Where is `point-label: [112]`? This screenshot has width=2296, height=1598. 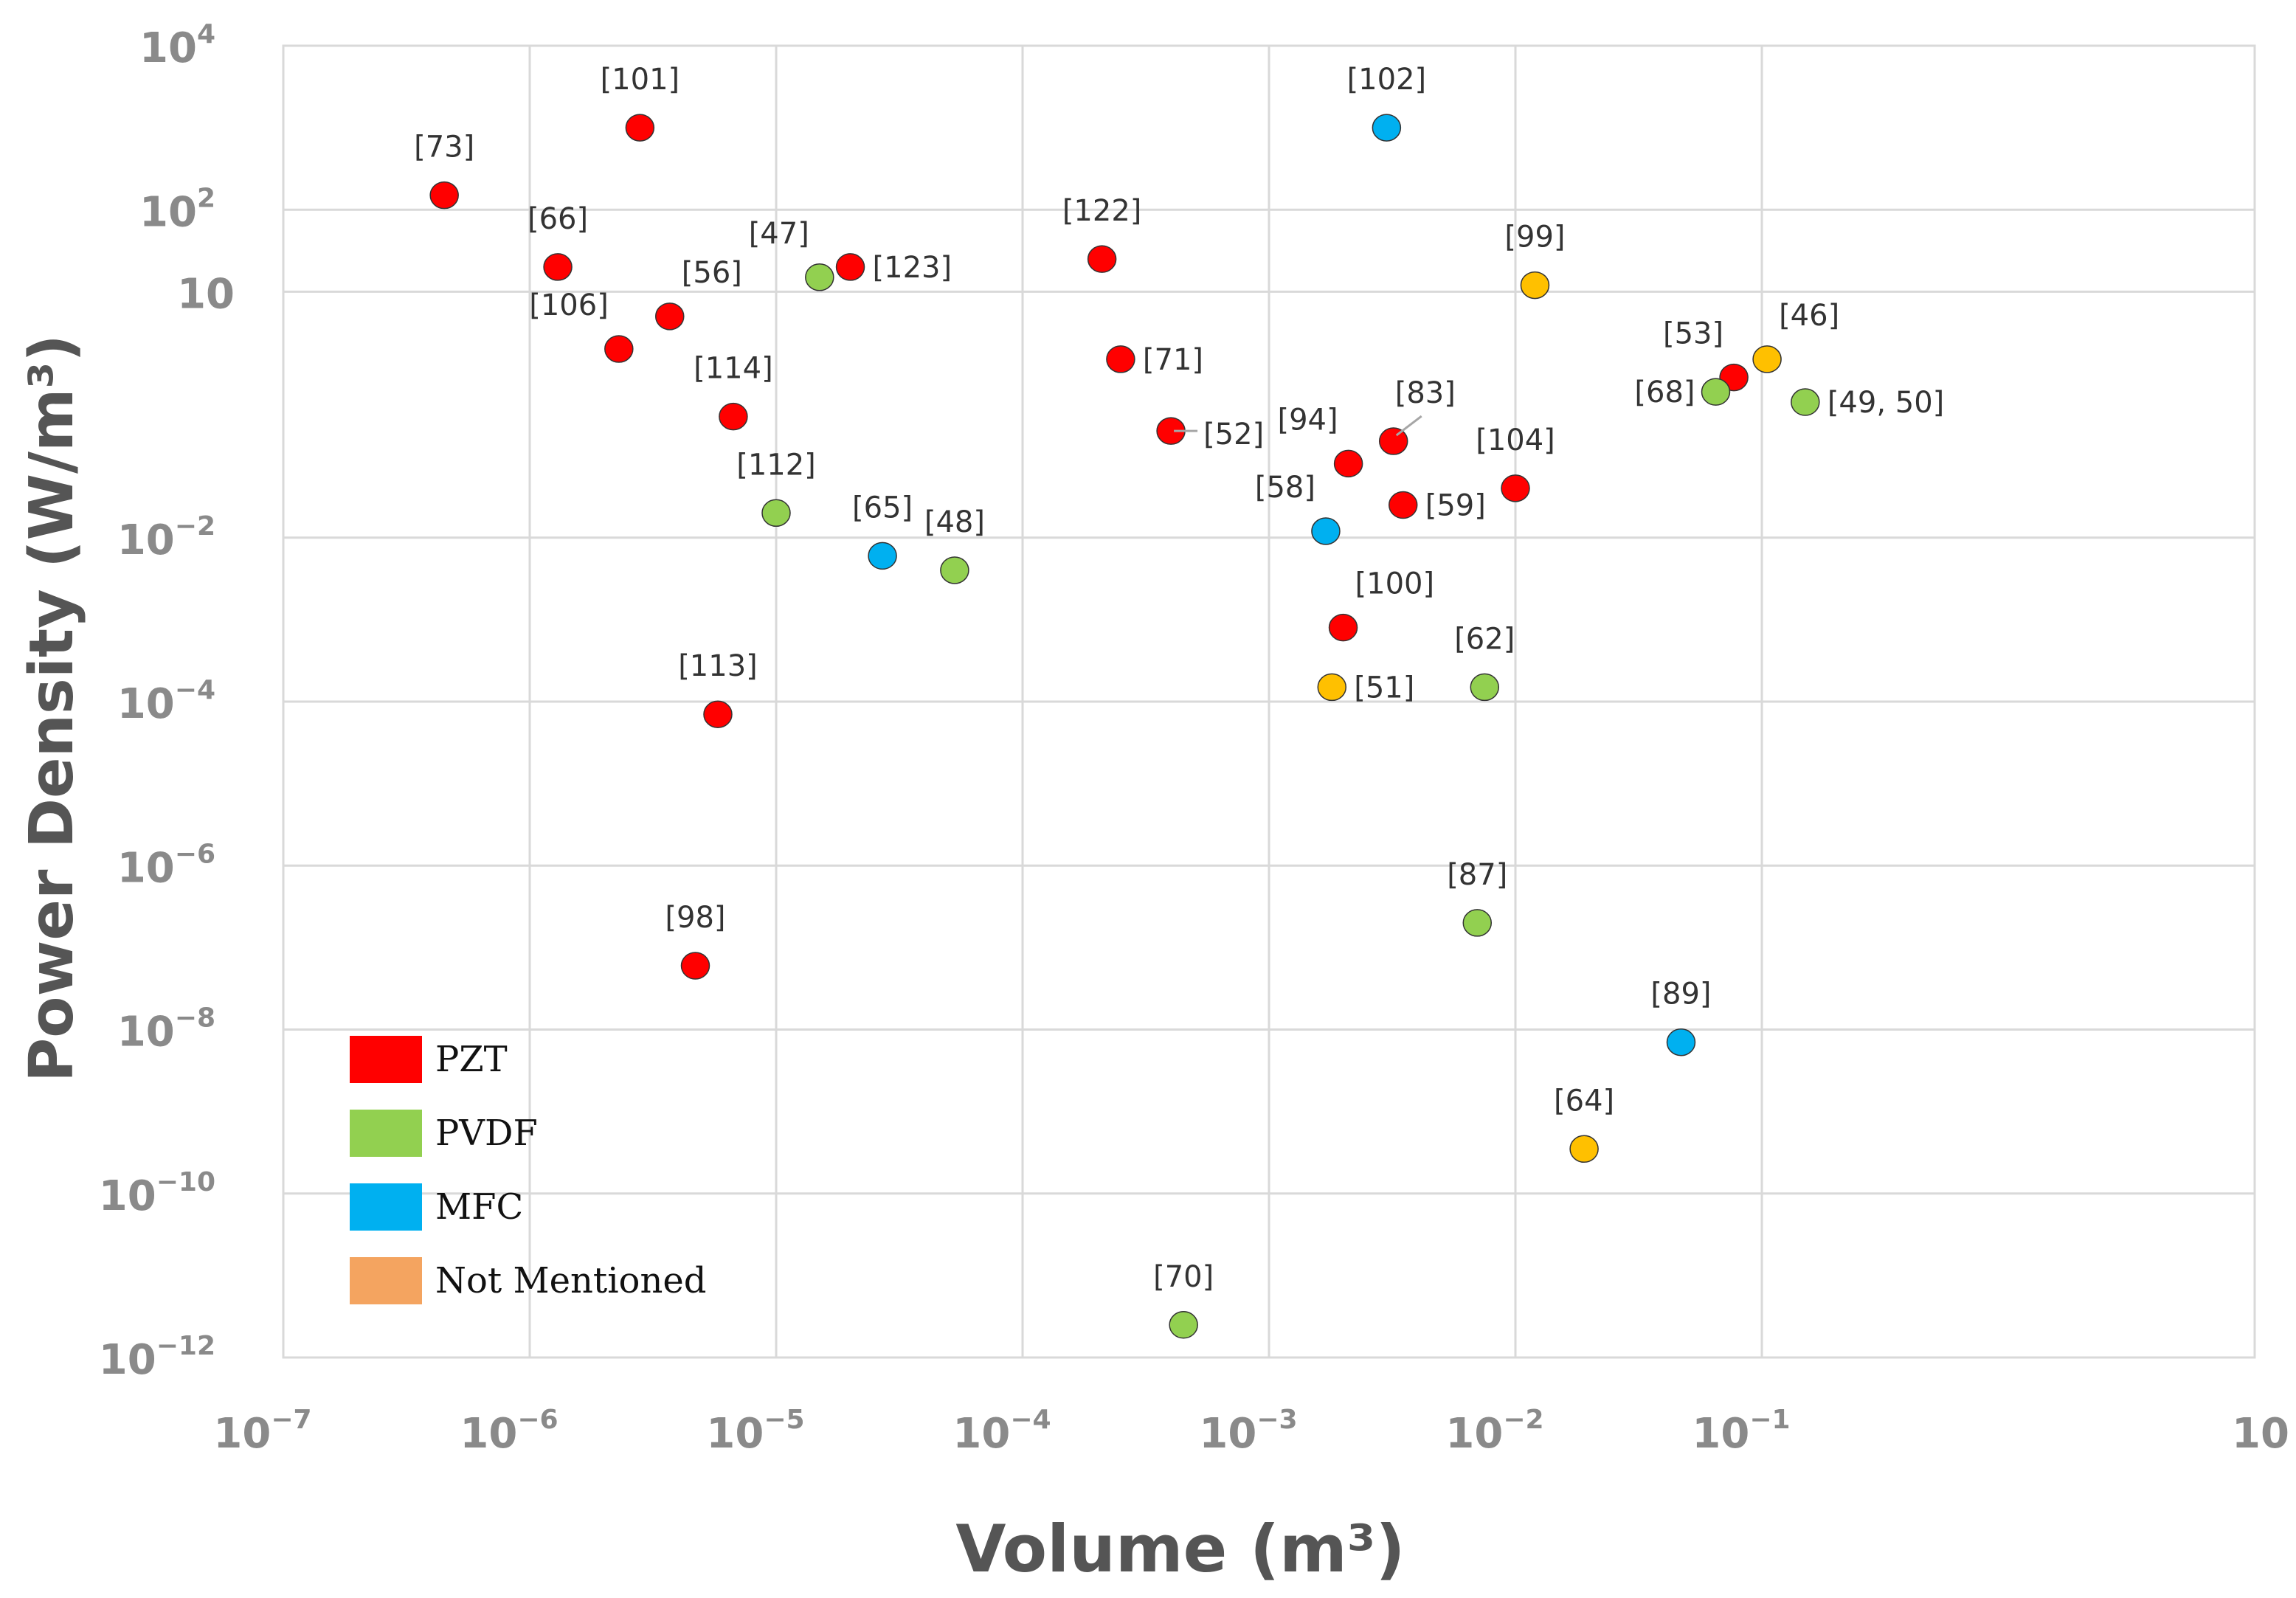
point-label: [112] is located at coordinates (776, 465).